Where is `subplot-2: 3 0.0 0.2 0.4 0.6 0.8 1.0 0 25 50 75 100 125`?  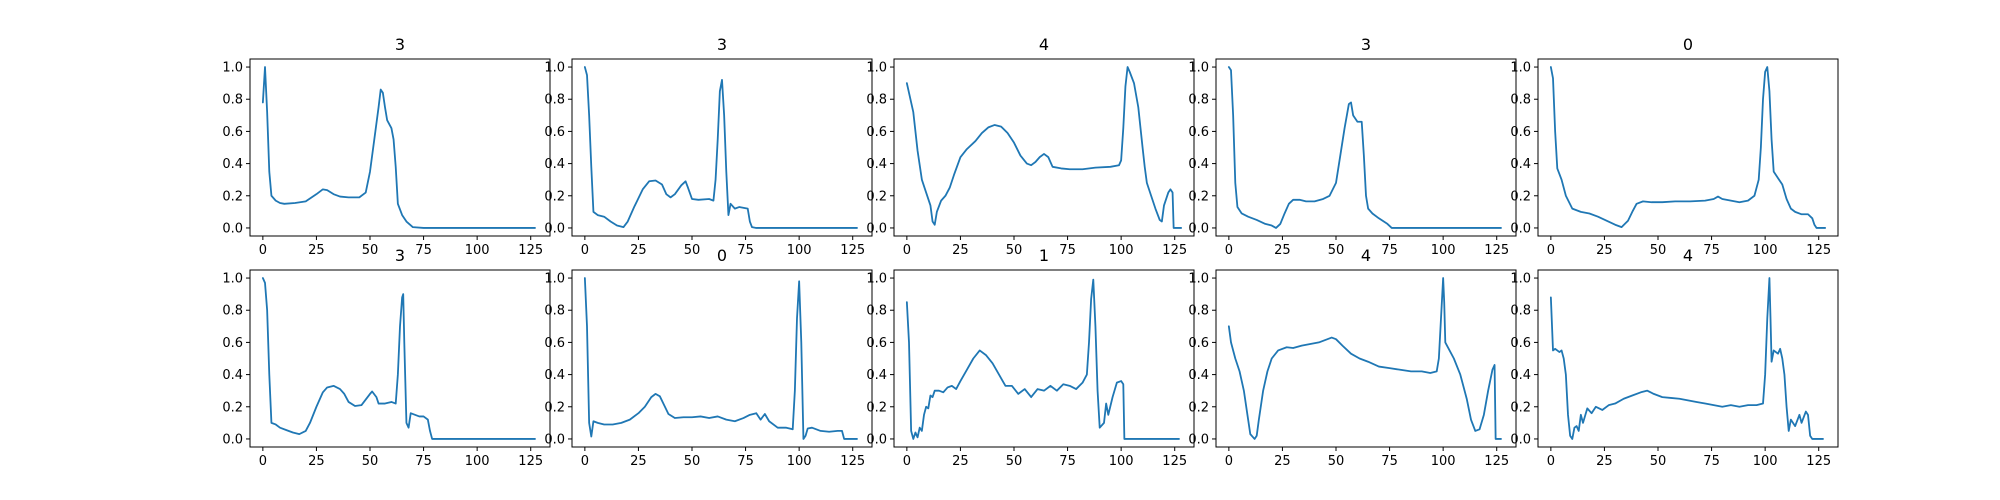
subplot-2: 3 0.0 0.2 0.4 0.6 0.8 1.0 0 25 50 75 100 125 is located at coordinates (708, 146).